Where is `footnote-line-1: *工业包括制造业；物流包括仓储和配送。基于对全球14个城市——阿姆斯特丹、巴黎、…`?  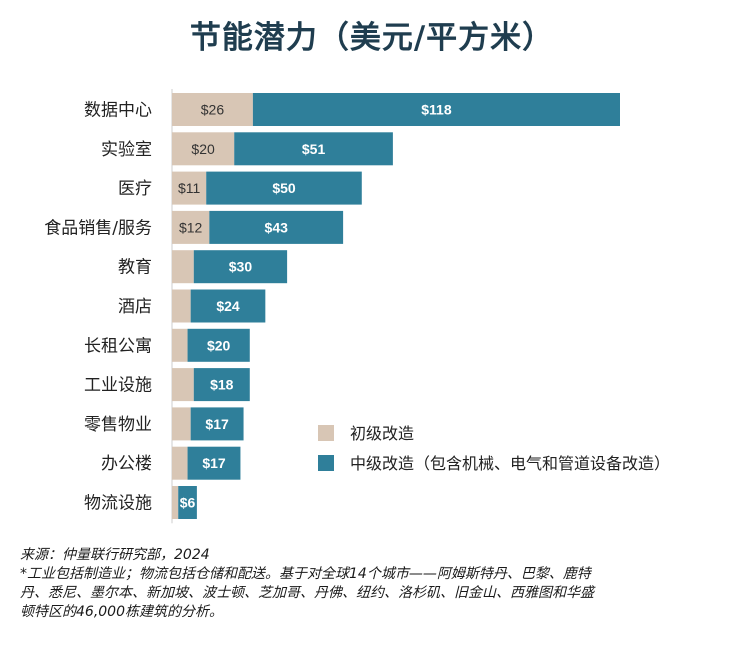
footnote-line-1: *工业包括制造业；物流包括仓储和配送。基于对全球14个城市——阿姆斯特丹、巴黎、… is located at coordinates (305, 574).